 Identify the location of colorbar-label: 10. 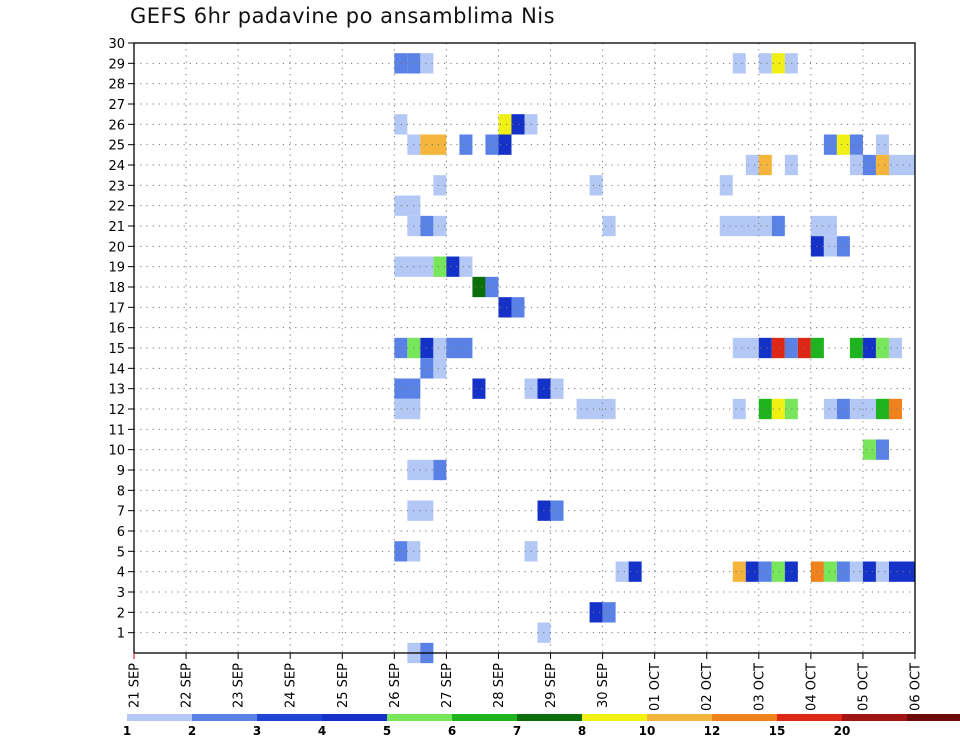
(647, 731).